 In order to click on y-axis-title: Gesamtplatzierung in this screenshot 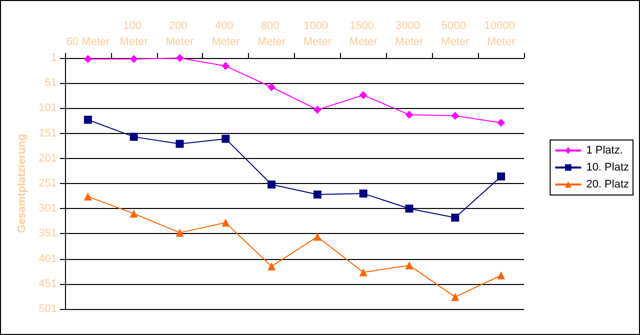, I will do `click(22, 184)`.